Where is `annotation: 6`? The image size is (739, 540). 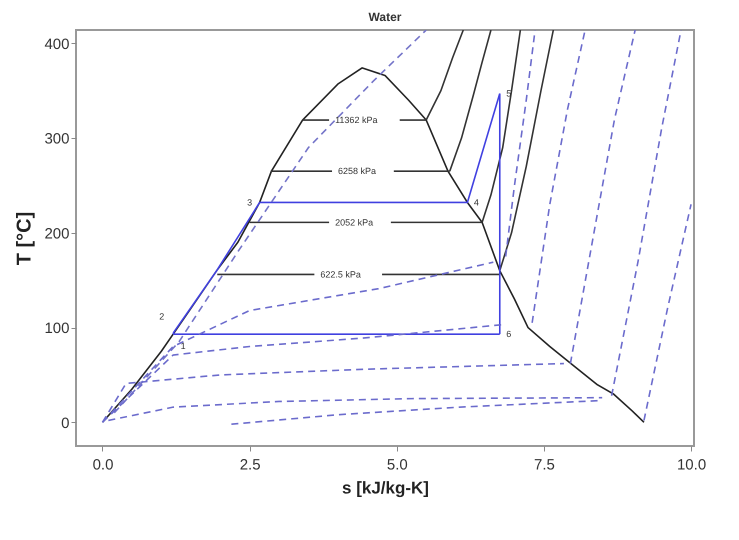 annotation: 6 is located at coordinates (509, 334).